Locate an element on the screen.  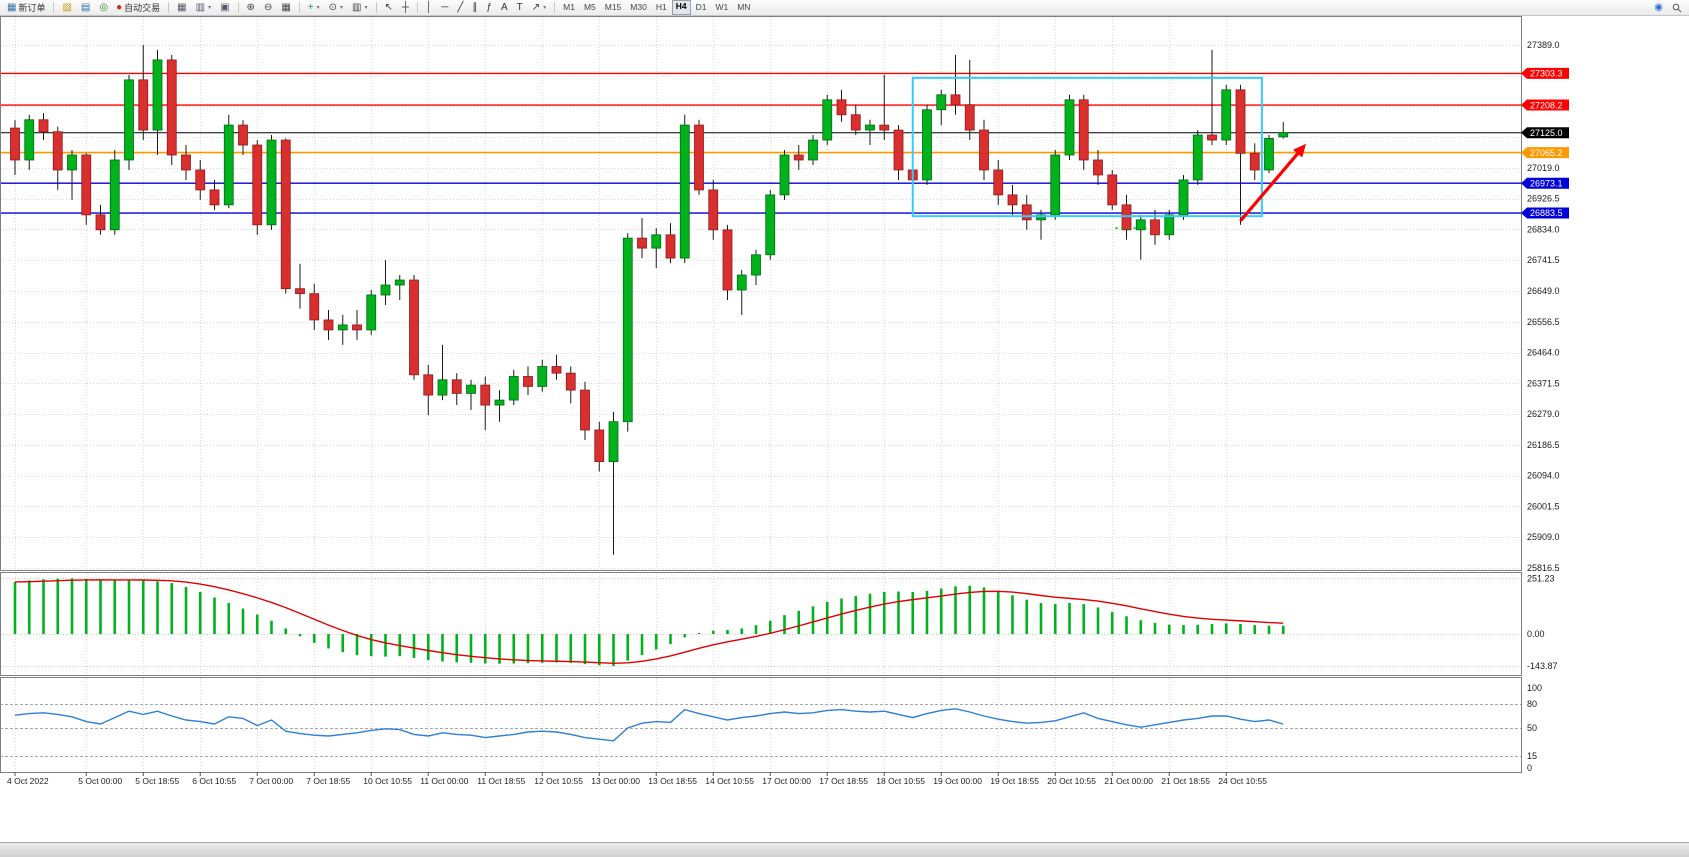
indicators-add-button: + ▾ is located at coordinates (314, 8).